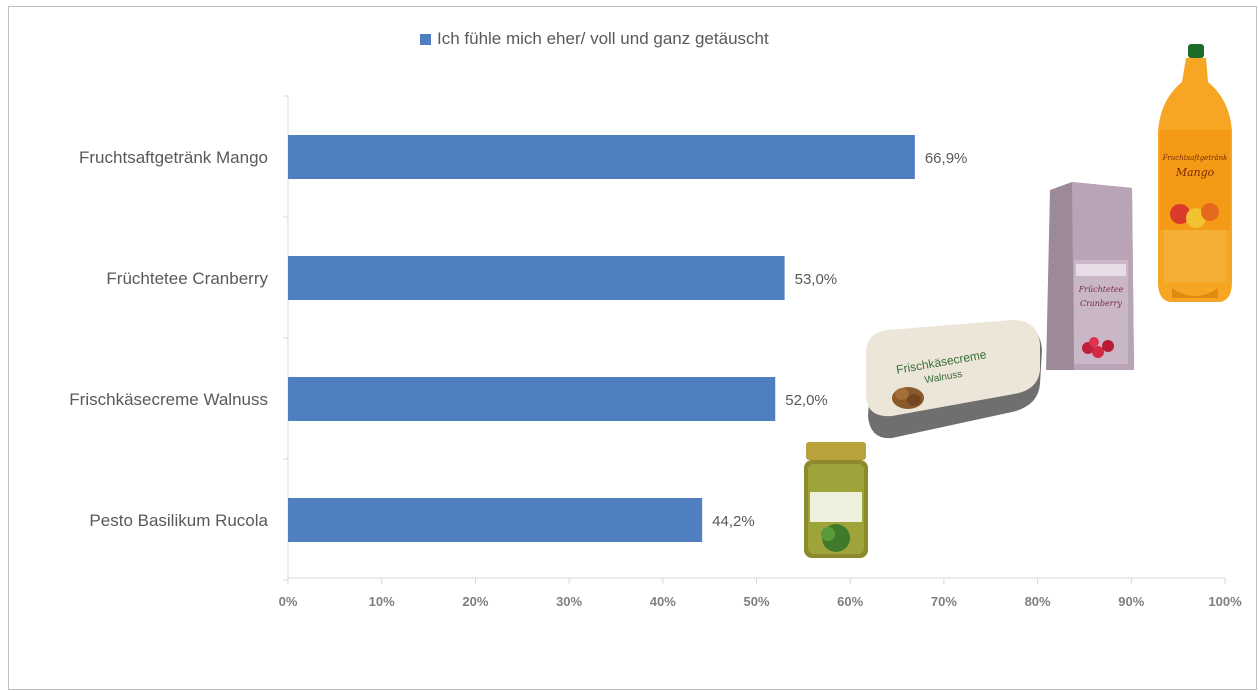  I want to click on category-label: Früchtetee Cranberry, so click(187, 278).